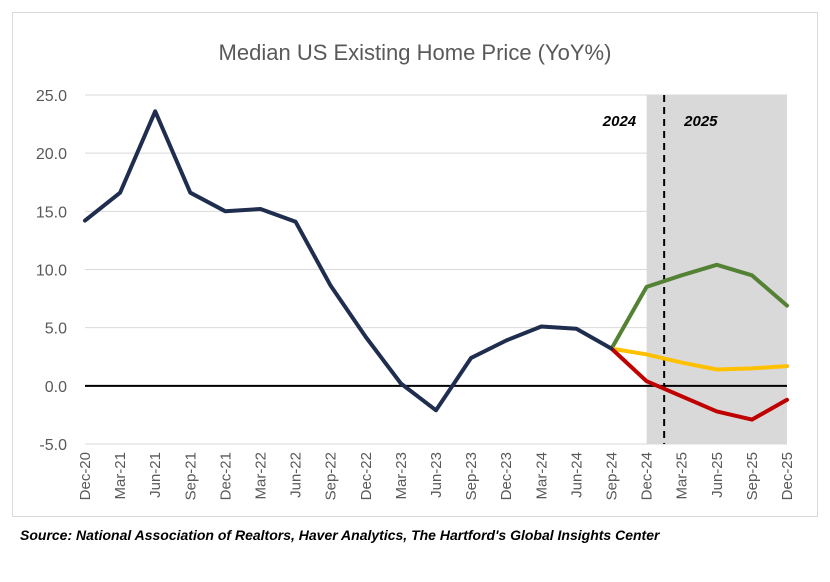  I want to click on x-tick-label: Jun-25, so click(717, 475).